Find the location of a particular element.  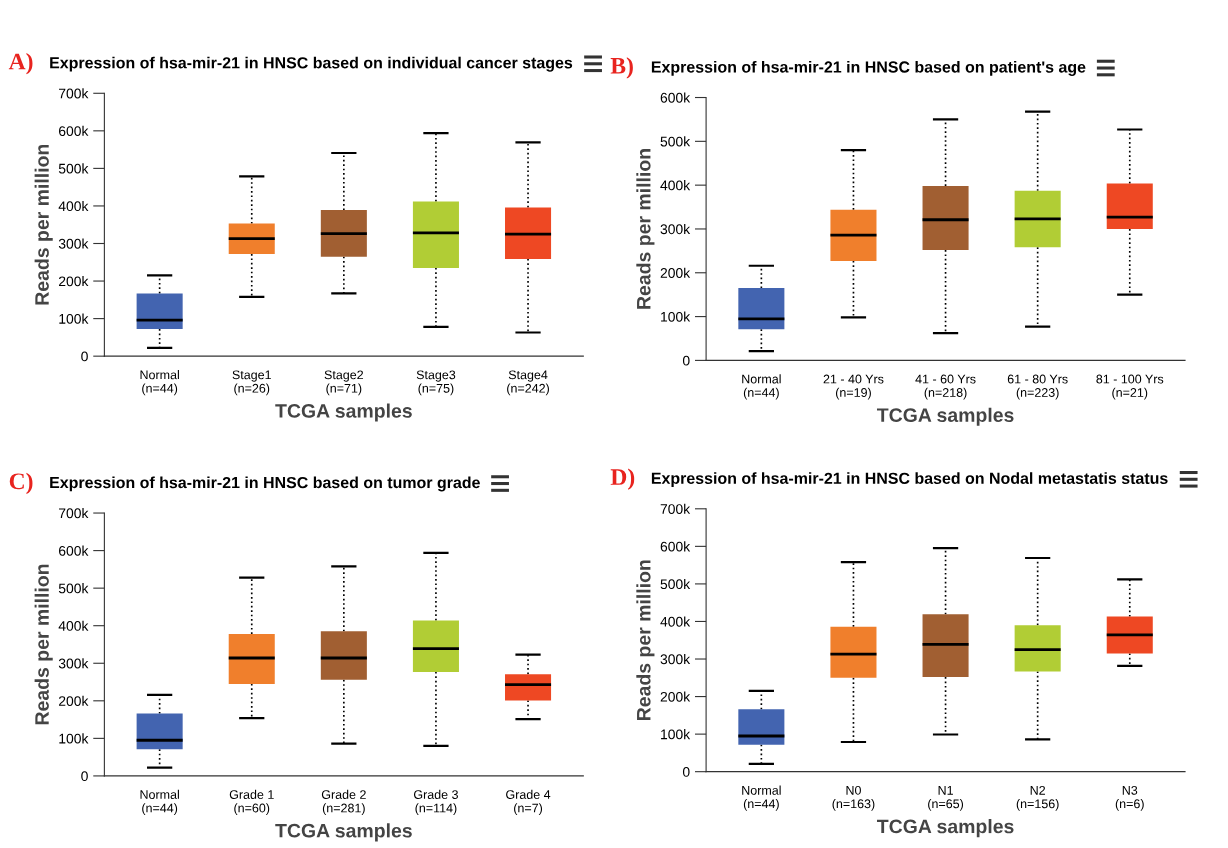

x-tick-label: N0 (n=163) is located at coordinates (853, 798).